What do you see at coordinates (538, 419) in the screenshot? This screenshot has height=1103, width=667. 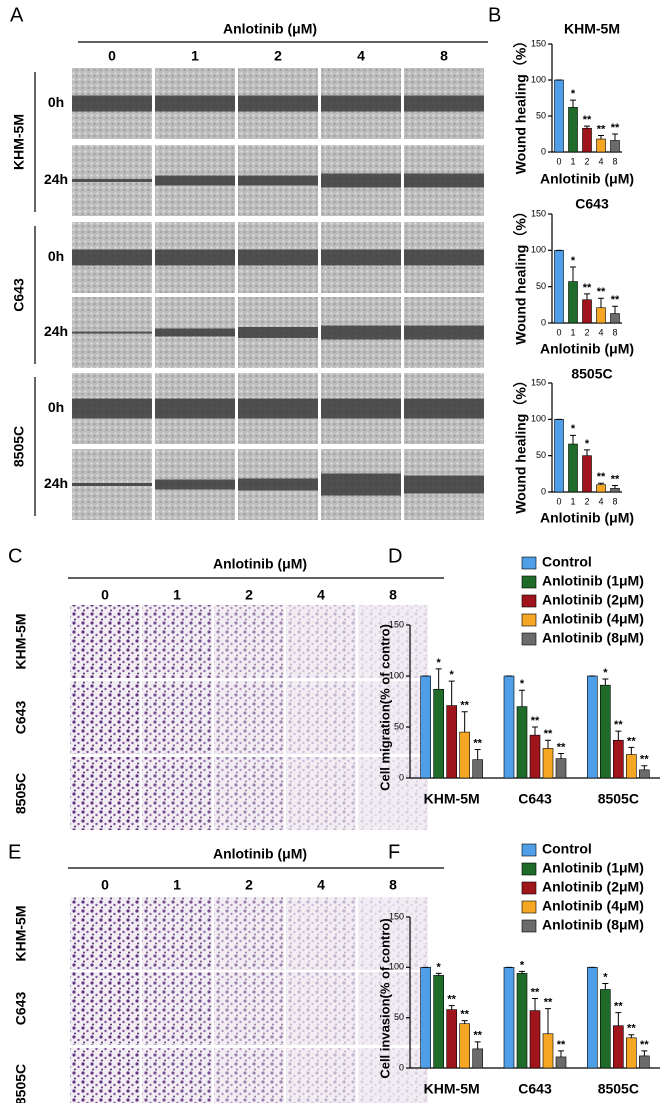 I see `y-tick-label: 100` at bounding box center [538, 419].